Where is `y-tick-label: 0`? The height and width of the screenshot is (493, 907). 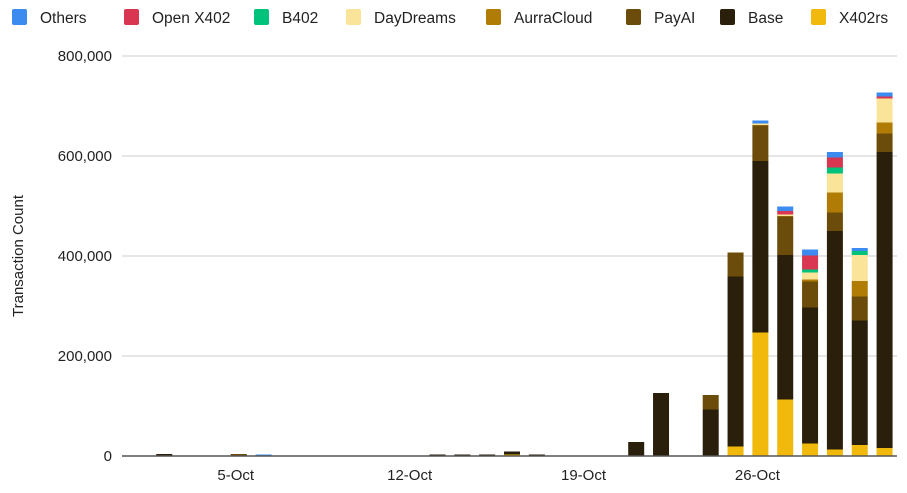
y-tick-label: 0 is located at coordinates (108, 456).